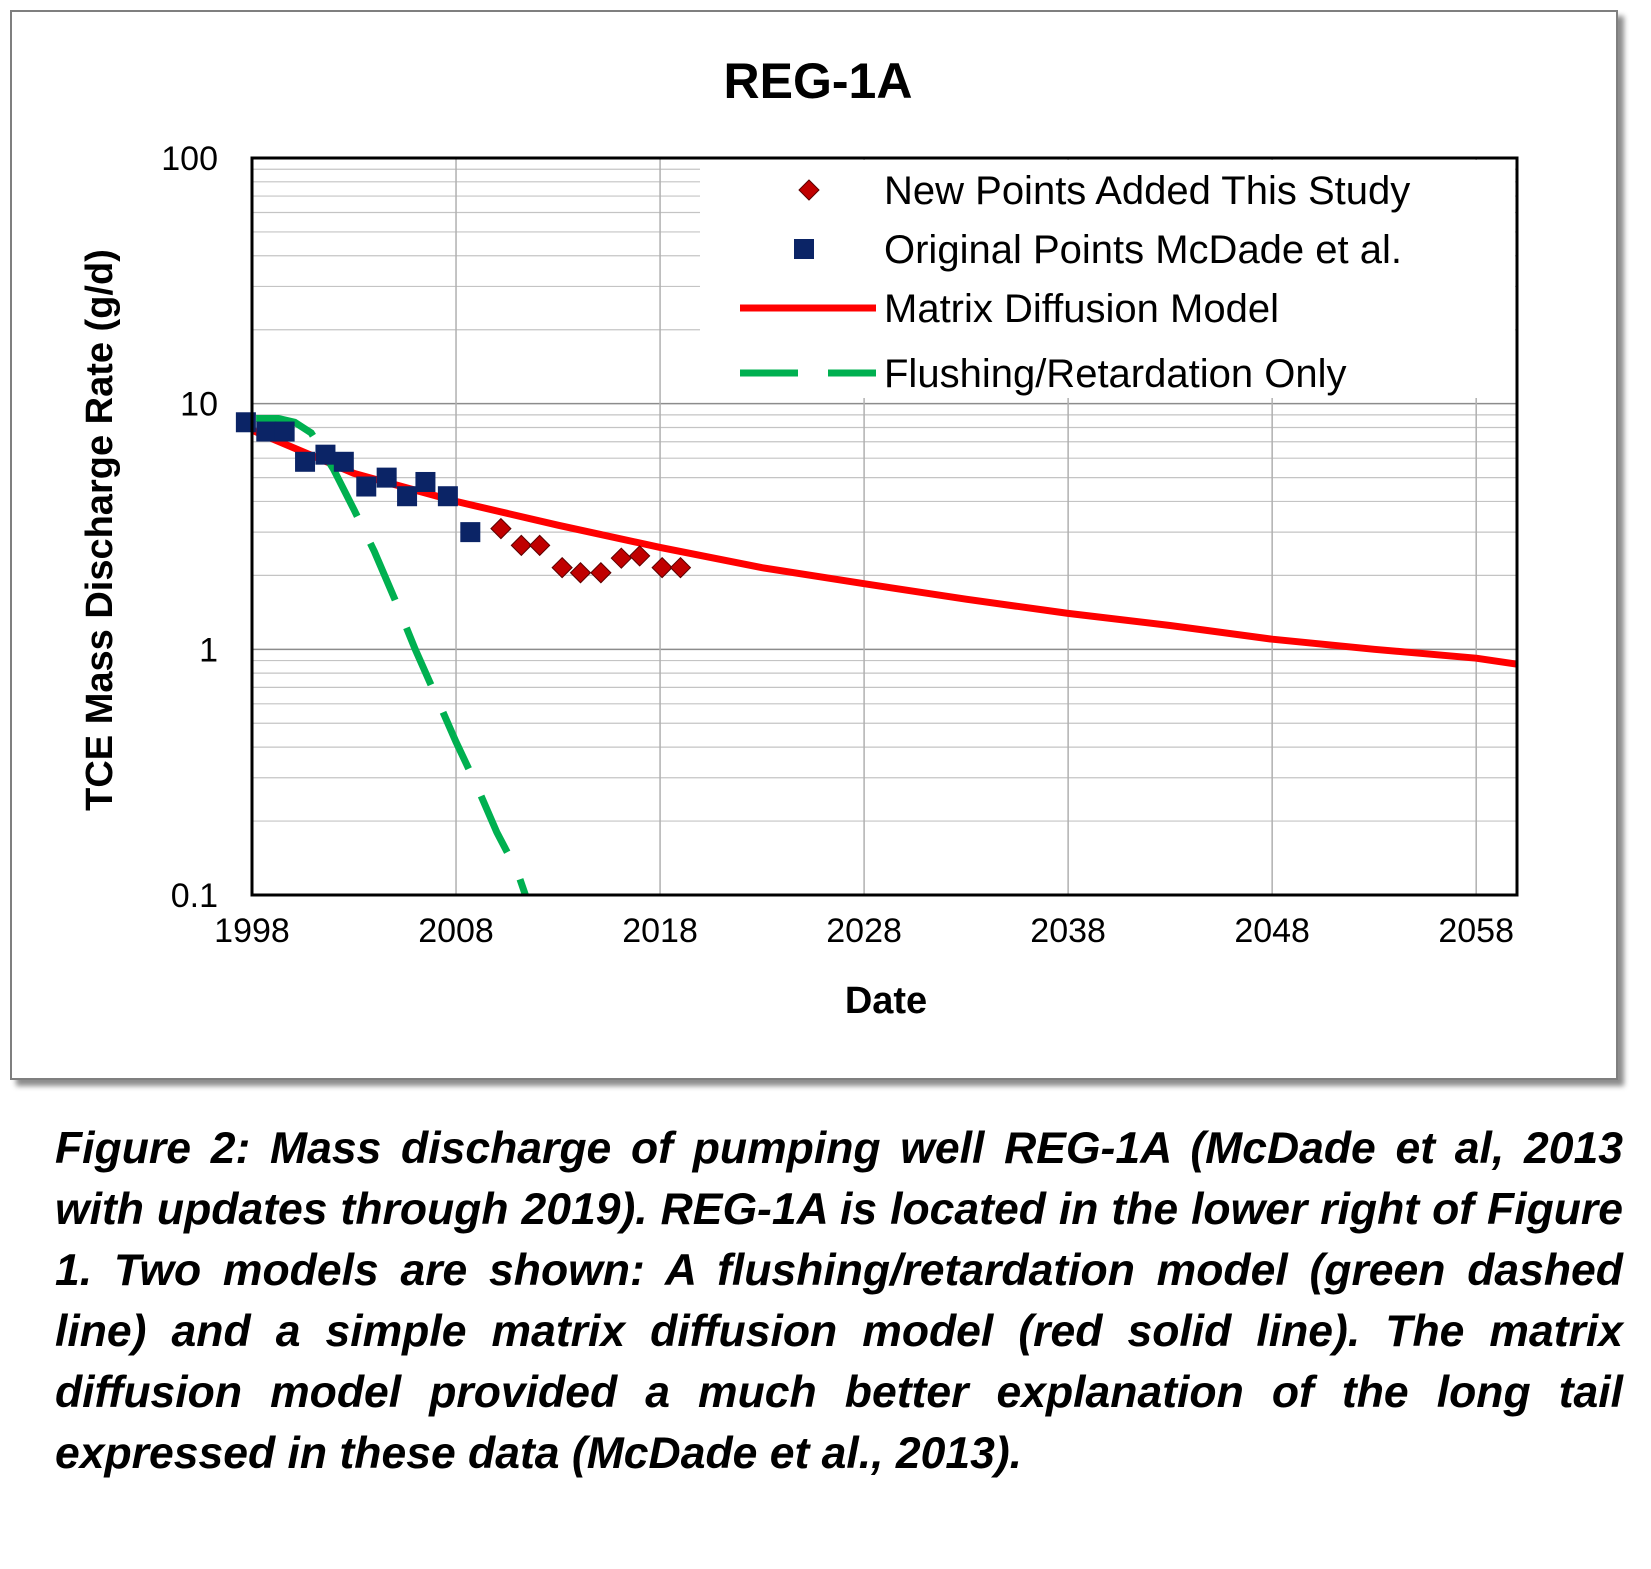  I want to click on legend-label: Flushing/Retardation Only, so click(1115, 374).